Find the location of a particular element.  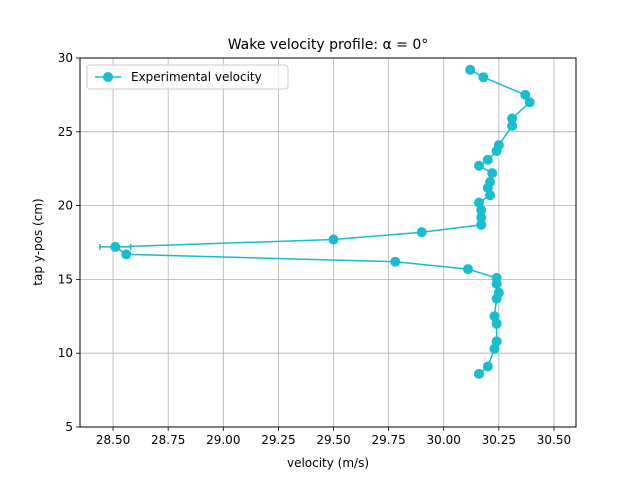

y-tick-label: 15 is located at coordinates (65, 279).